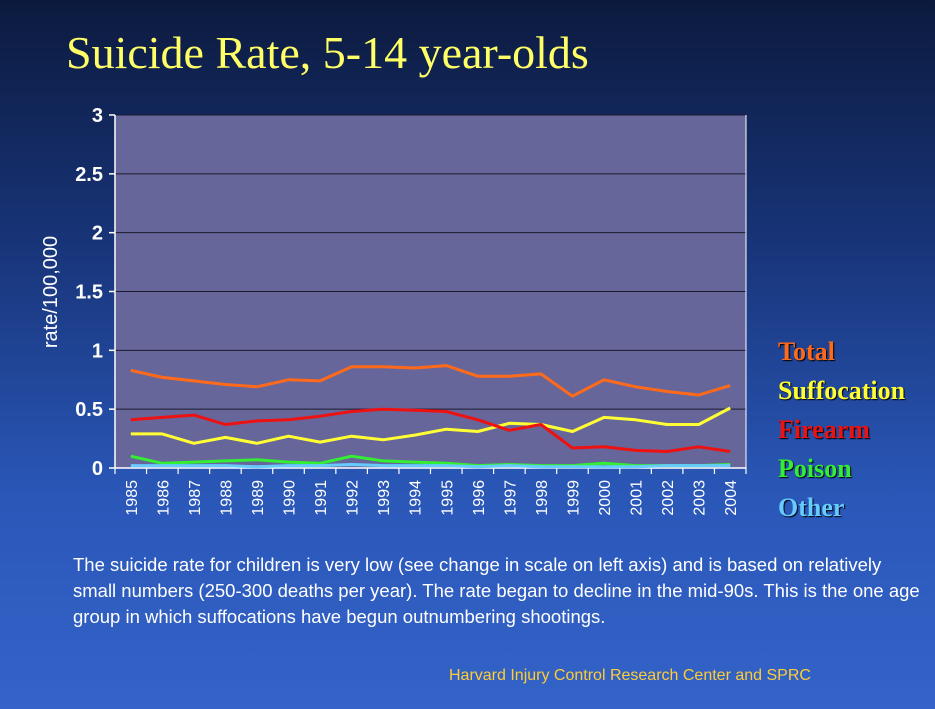  What do you see at coordinates (89, 175) in the screenshot?
I see `y-tick-label: 2.5` at bounding box center [89, 175].